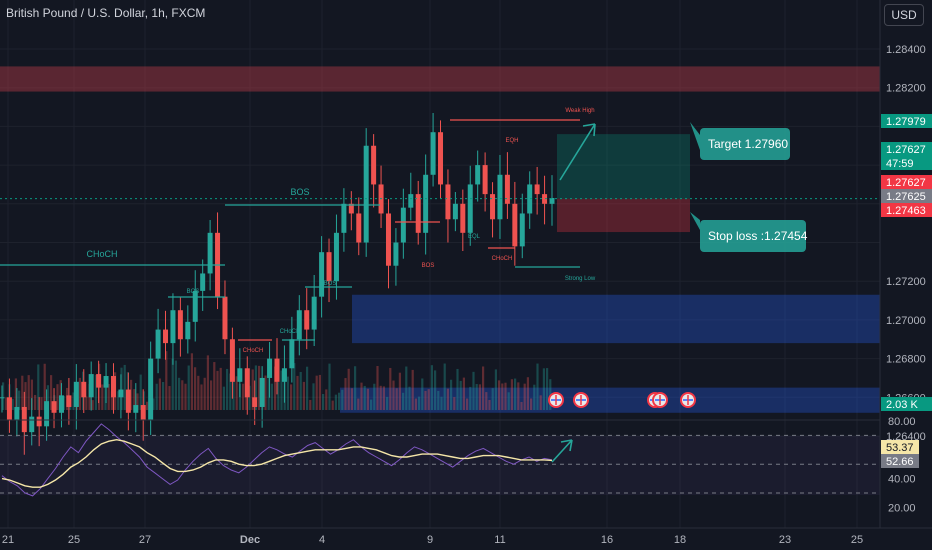 This screenshot has width=932, height=550. What do you see at coordinates (562, 451) in the screenshot?
I see `rsi-up-arrow` at bounding box center [562, 451].